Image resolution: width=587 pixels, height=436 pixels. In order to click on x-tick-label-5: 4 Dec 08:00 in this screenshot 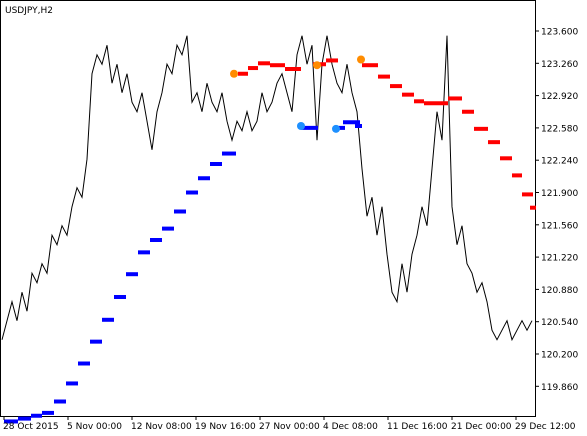, I will do `click(350, 427)`.